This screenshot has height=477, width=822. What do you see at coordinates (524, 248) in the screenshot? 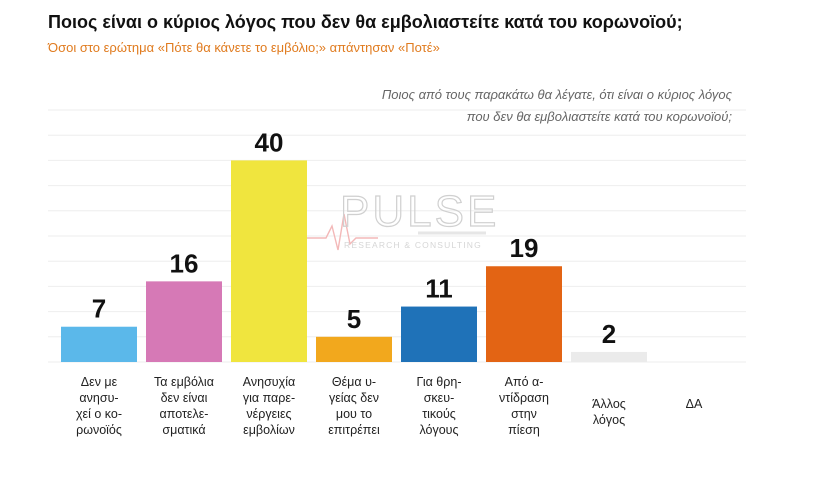
I see `value-label: 19` at bounding box center [524, 248].